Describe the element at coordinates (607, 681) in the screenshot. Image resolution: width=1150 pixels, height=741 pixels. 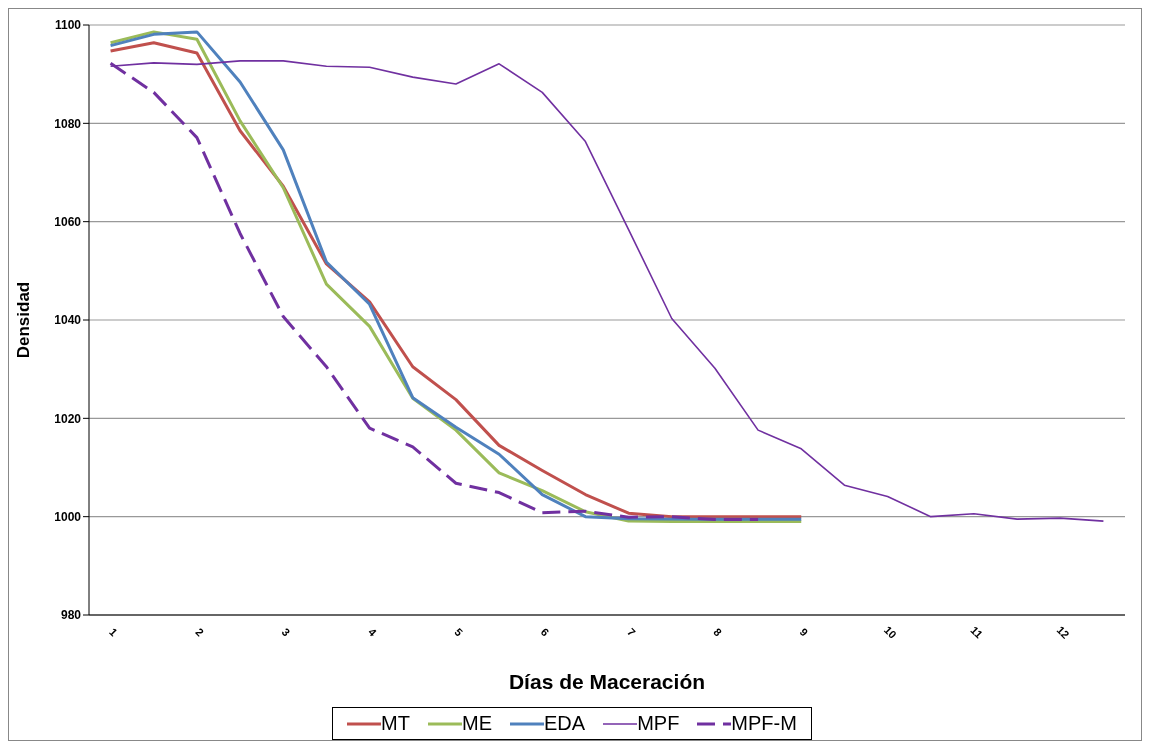
I see `x-axis-title: Días de Maceración` at that location.